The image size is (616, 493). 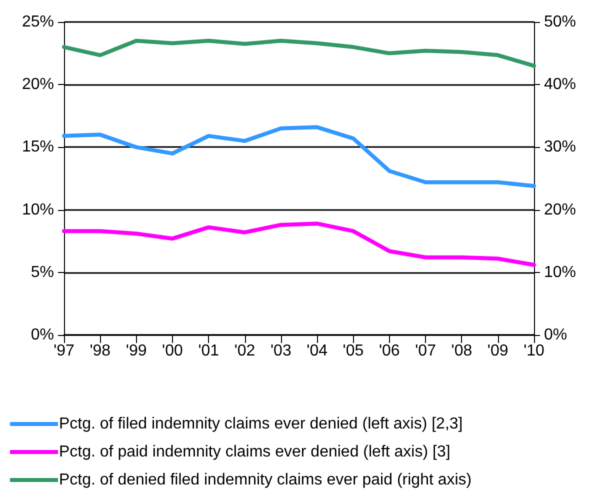 I want to click on x-tick-label: '10, so click(x=534, y=351).